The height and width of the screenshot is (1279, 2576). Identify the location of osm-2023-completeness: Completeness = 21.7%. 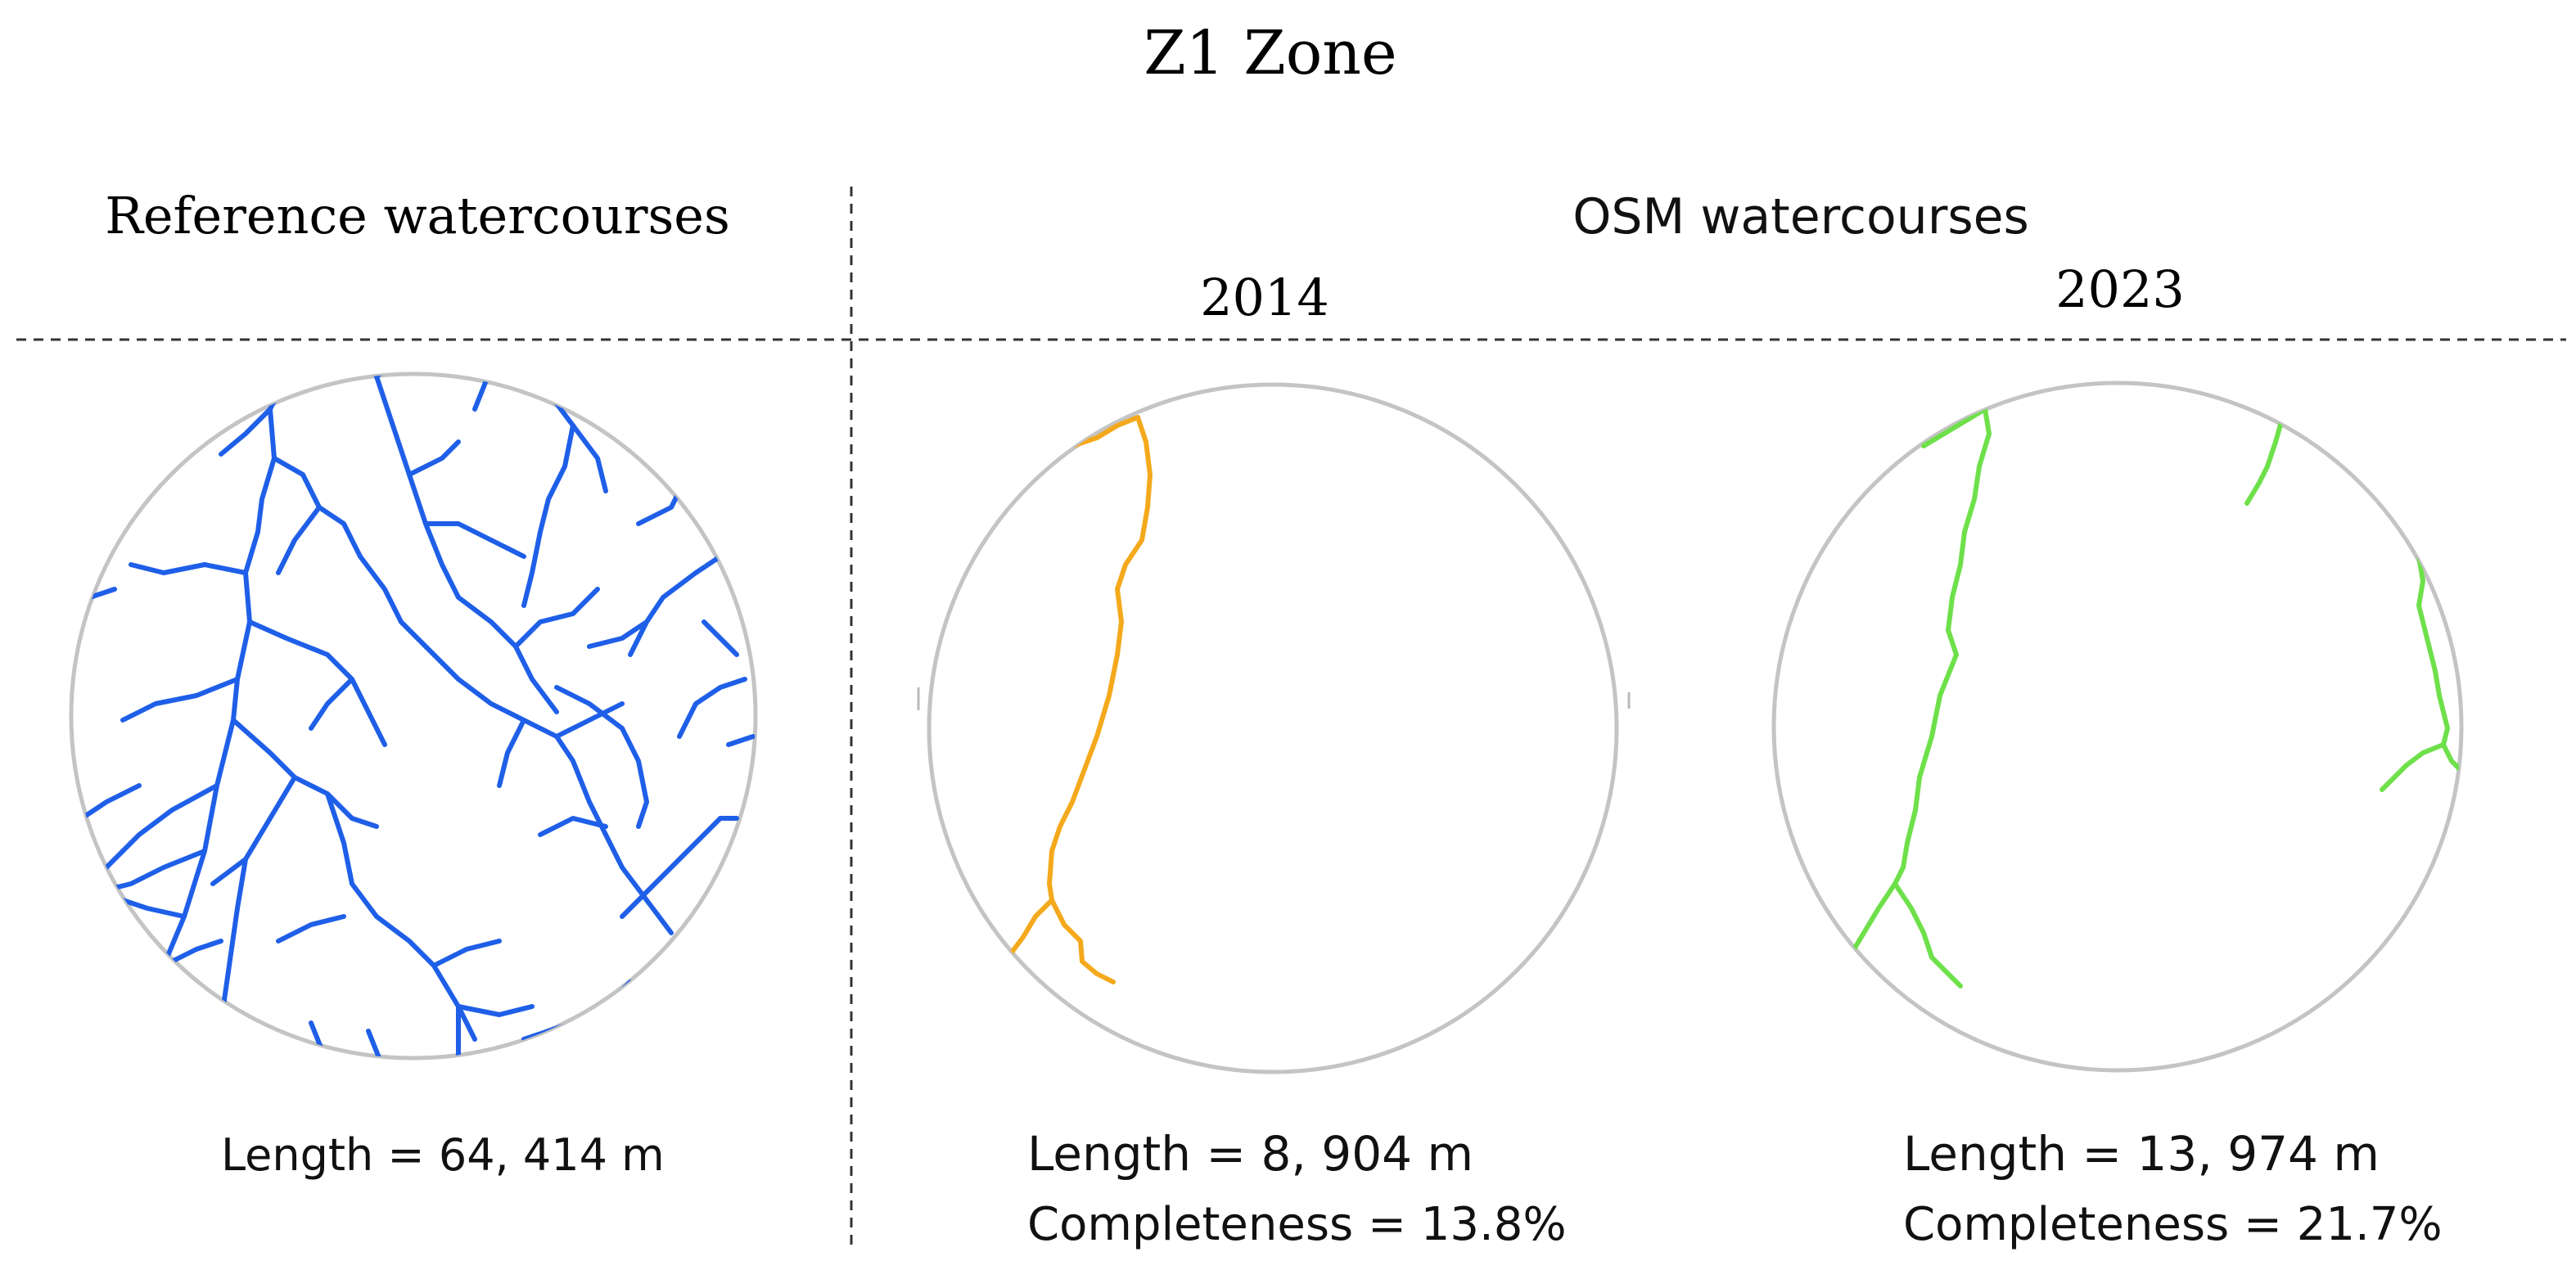
(2173, 1224).